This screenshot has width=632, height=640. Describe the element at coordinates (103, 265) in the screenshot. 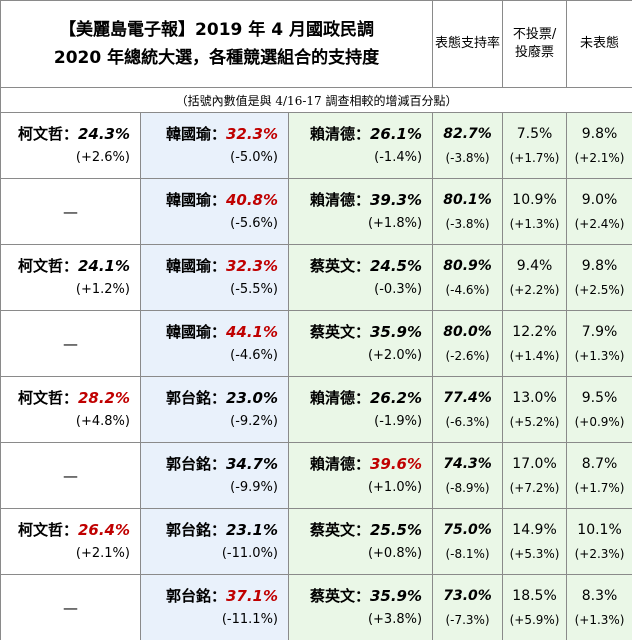

I see `candidate-value: 24.1%` at that location.